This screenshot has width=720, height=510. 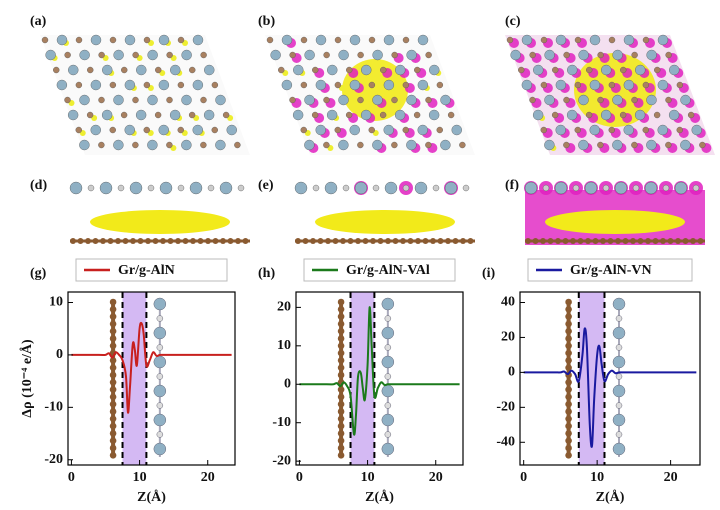 What do you see at coordinates (53, 459) in the screenshot?
I see `y-tick-label: -20` at bounding box center [53, 459].